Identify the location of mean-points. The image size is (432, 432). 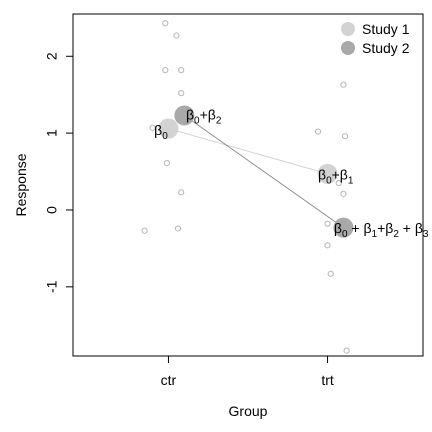
(256, 171).